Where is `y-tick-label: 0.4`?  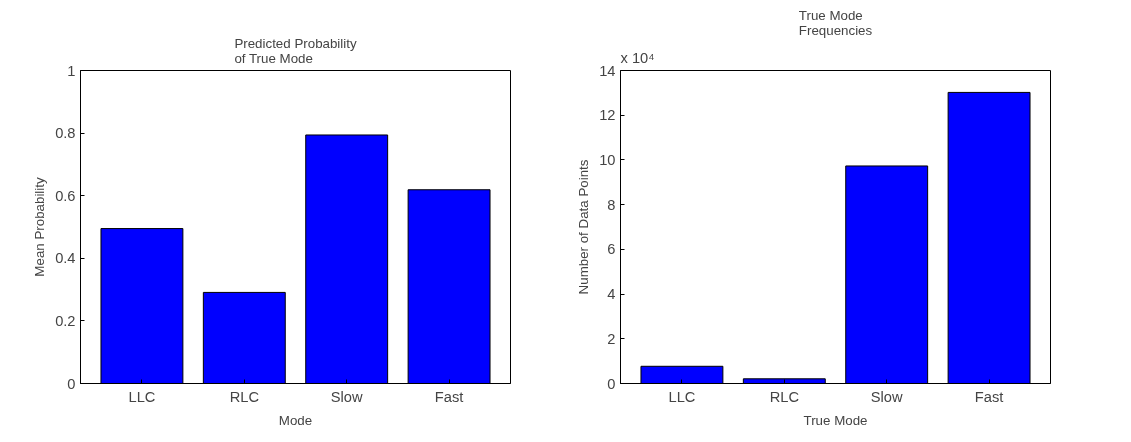
y-tick-label: 0.4 is located at coordinates (65, 258).